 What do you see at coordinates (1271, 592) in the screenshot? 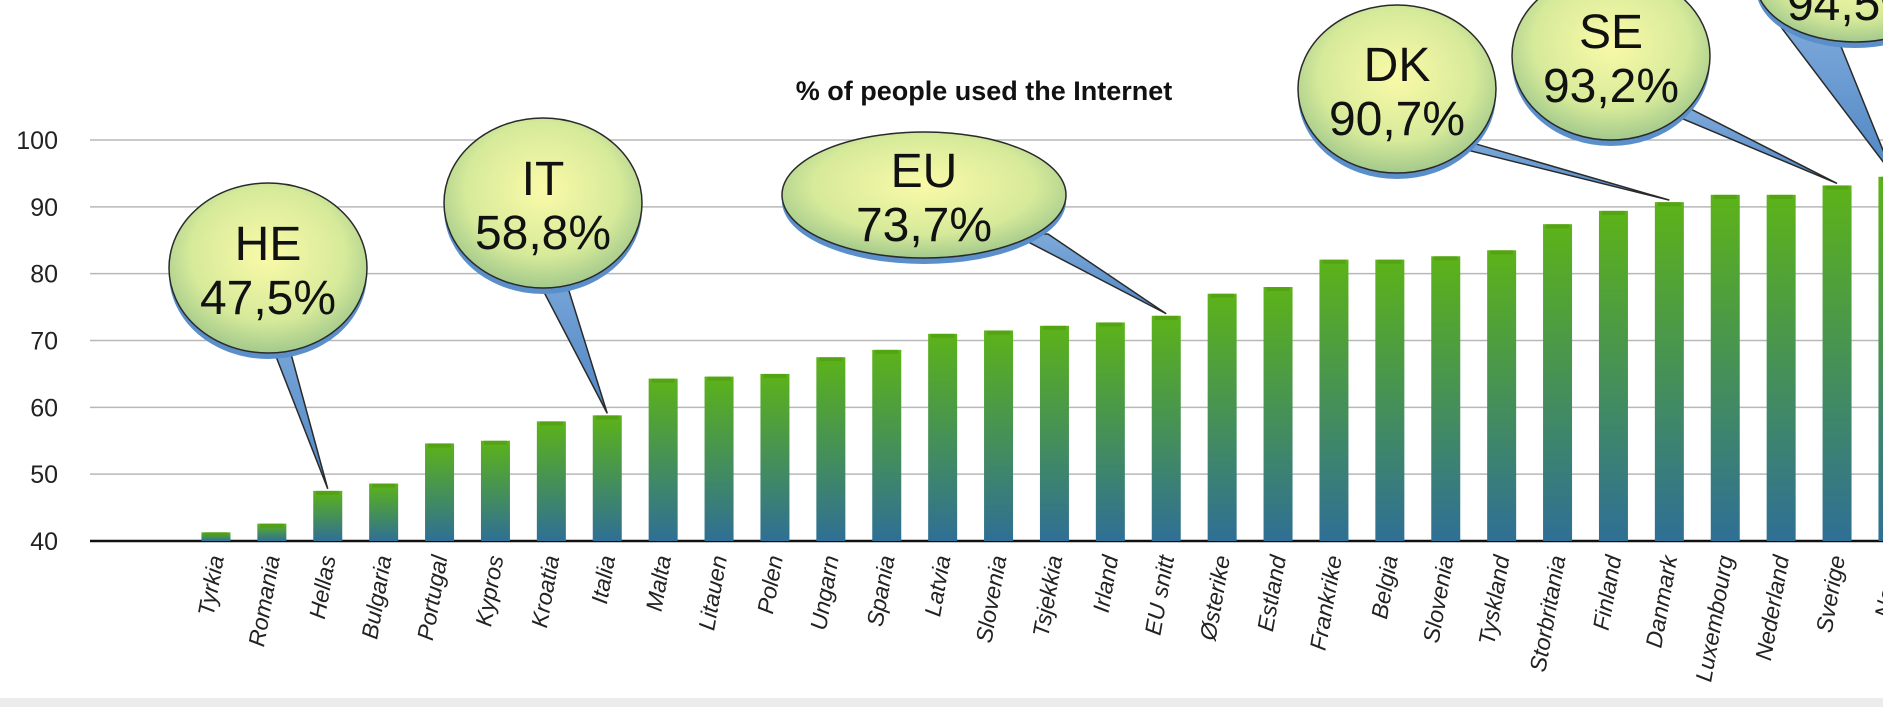
I see `x-tick-label: Estland` at bounding box center [1271, 592].